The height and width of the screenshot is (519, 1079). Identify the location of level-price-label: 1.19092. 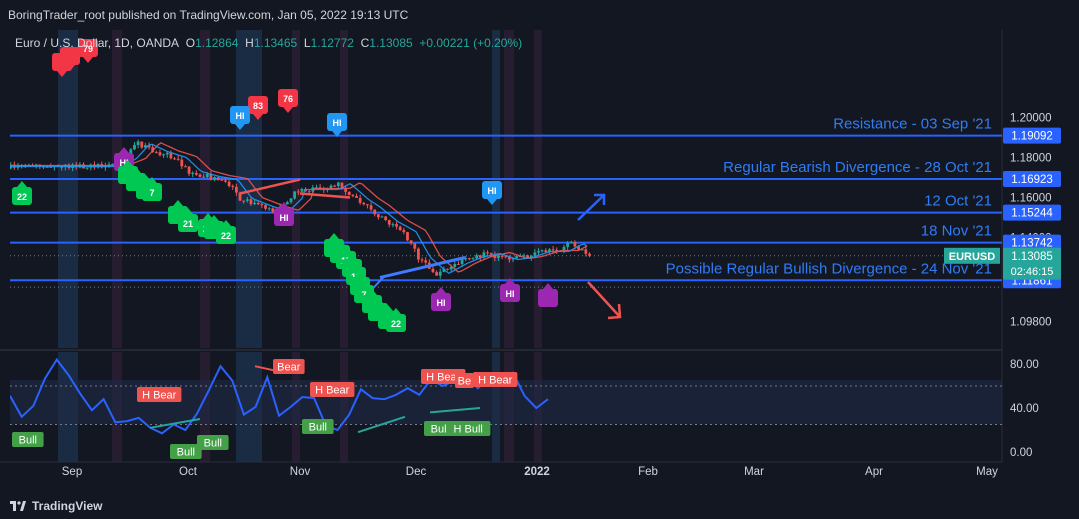
(1032, 137).